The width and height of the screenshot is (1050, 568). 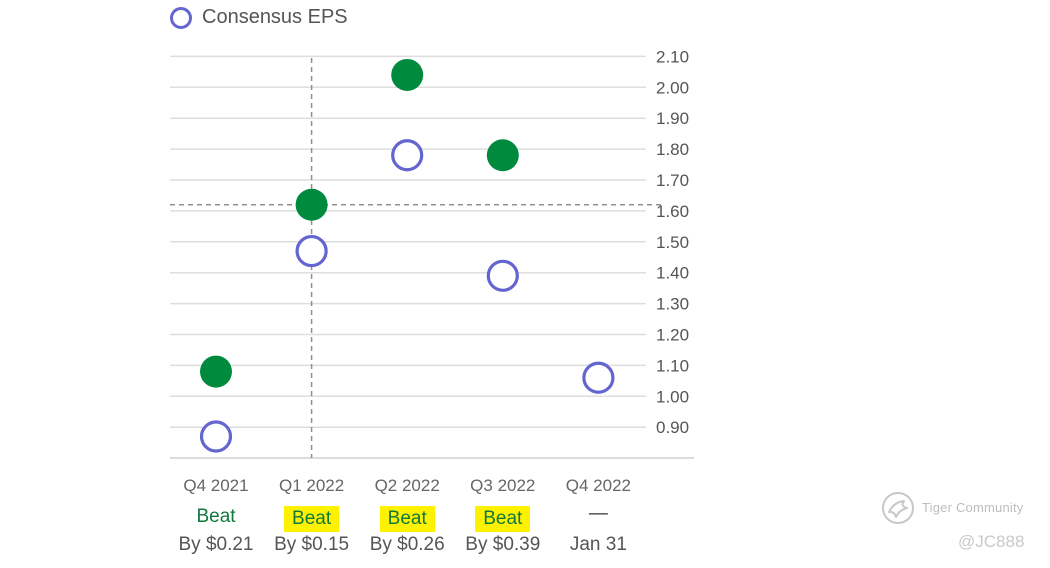 What do you see at coordinates (973, 507) in the screenshot?
I see `watermark-brand: Tiger Community` at bounding box center [973, 507].